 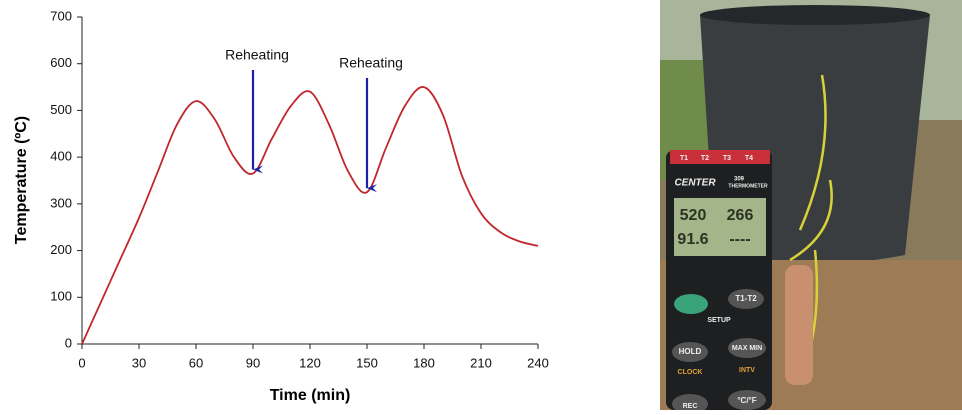 I want to click on photo-label: HOLD, so click(x=690, y=351).